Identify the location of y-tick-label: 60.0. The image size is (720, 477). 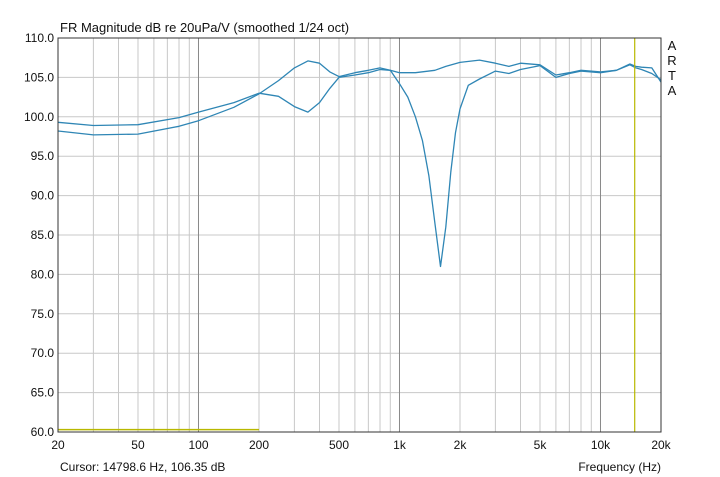
(43, 432).